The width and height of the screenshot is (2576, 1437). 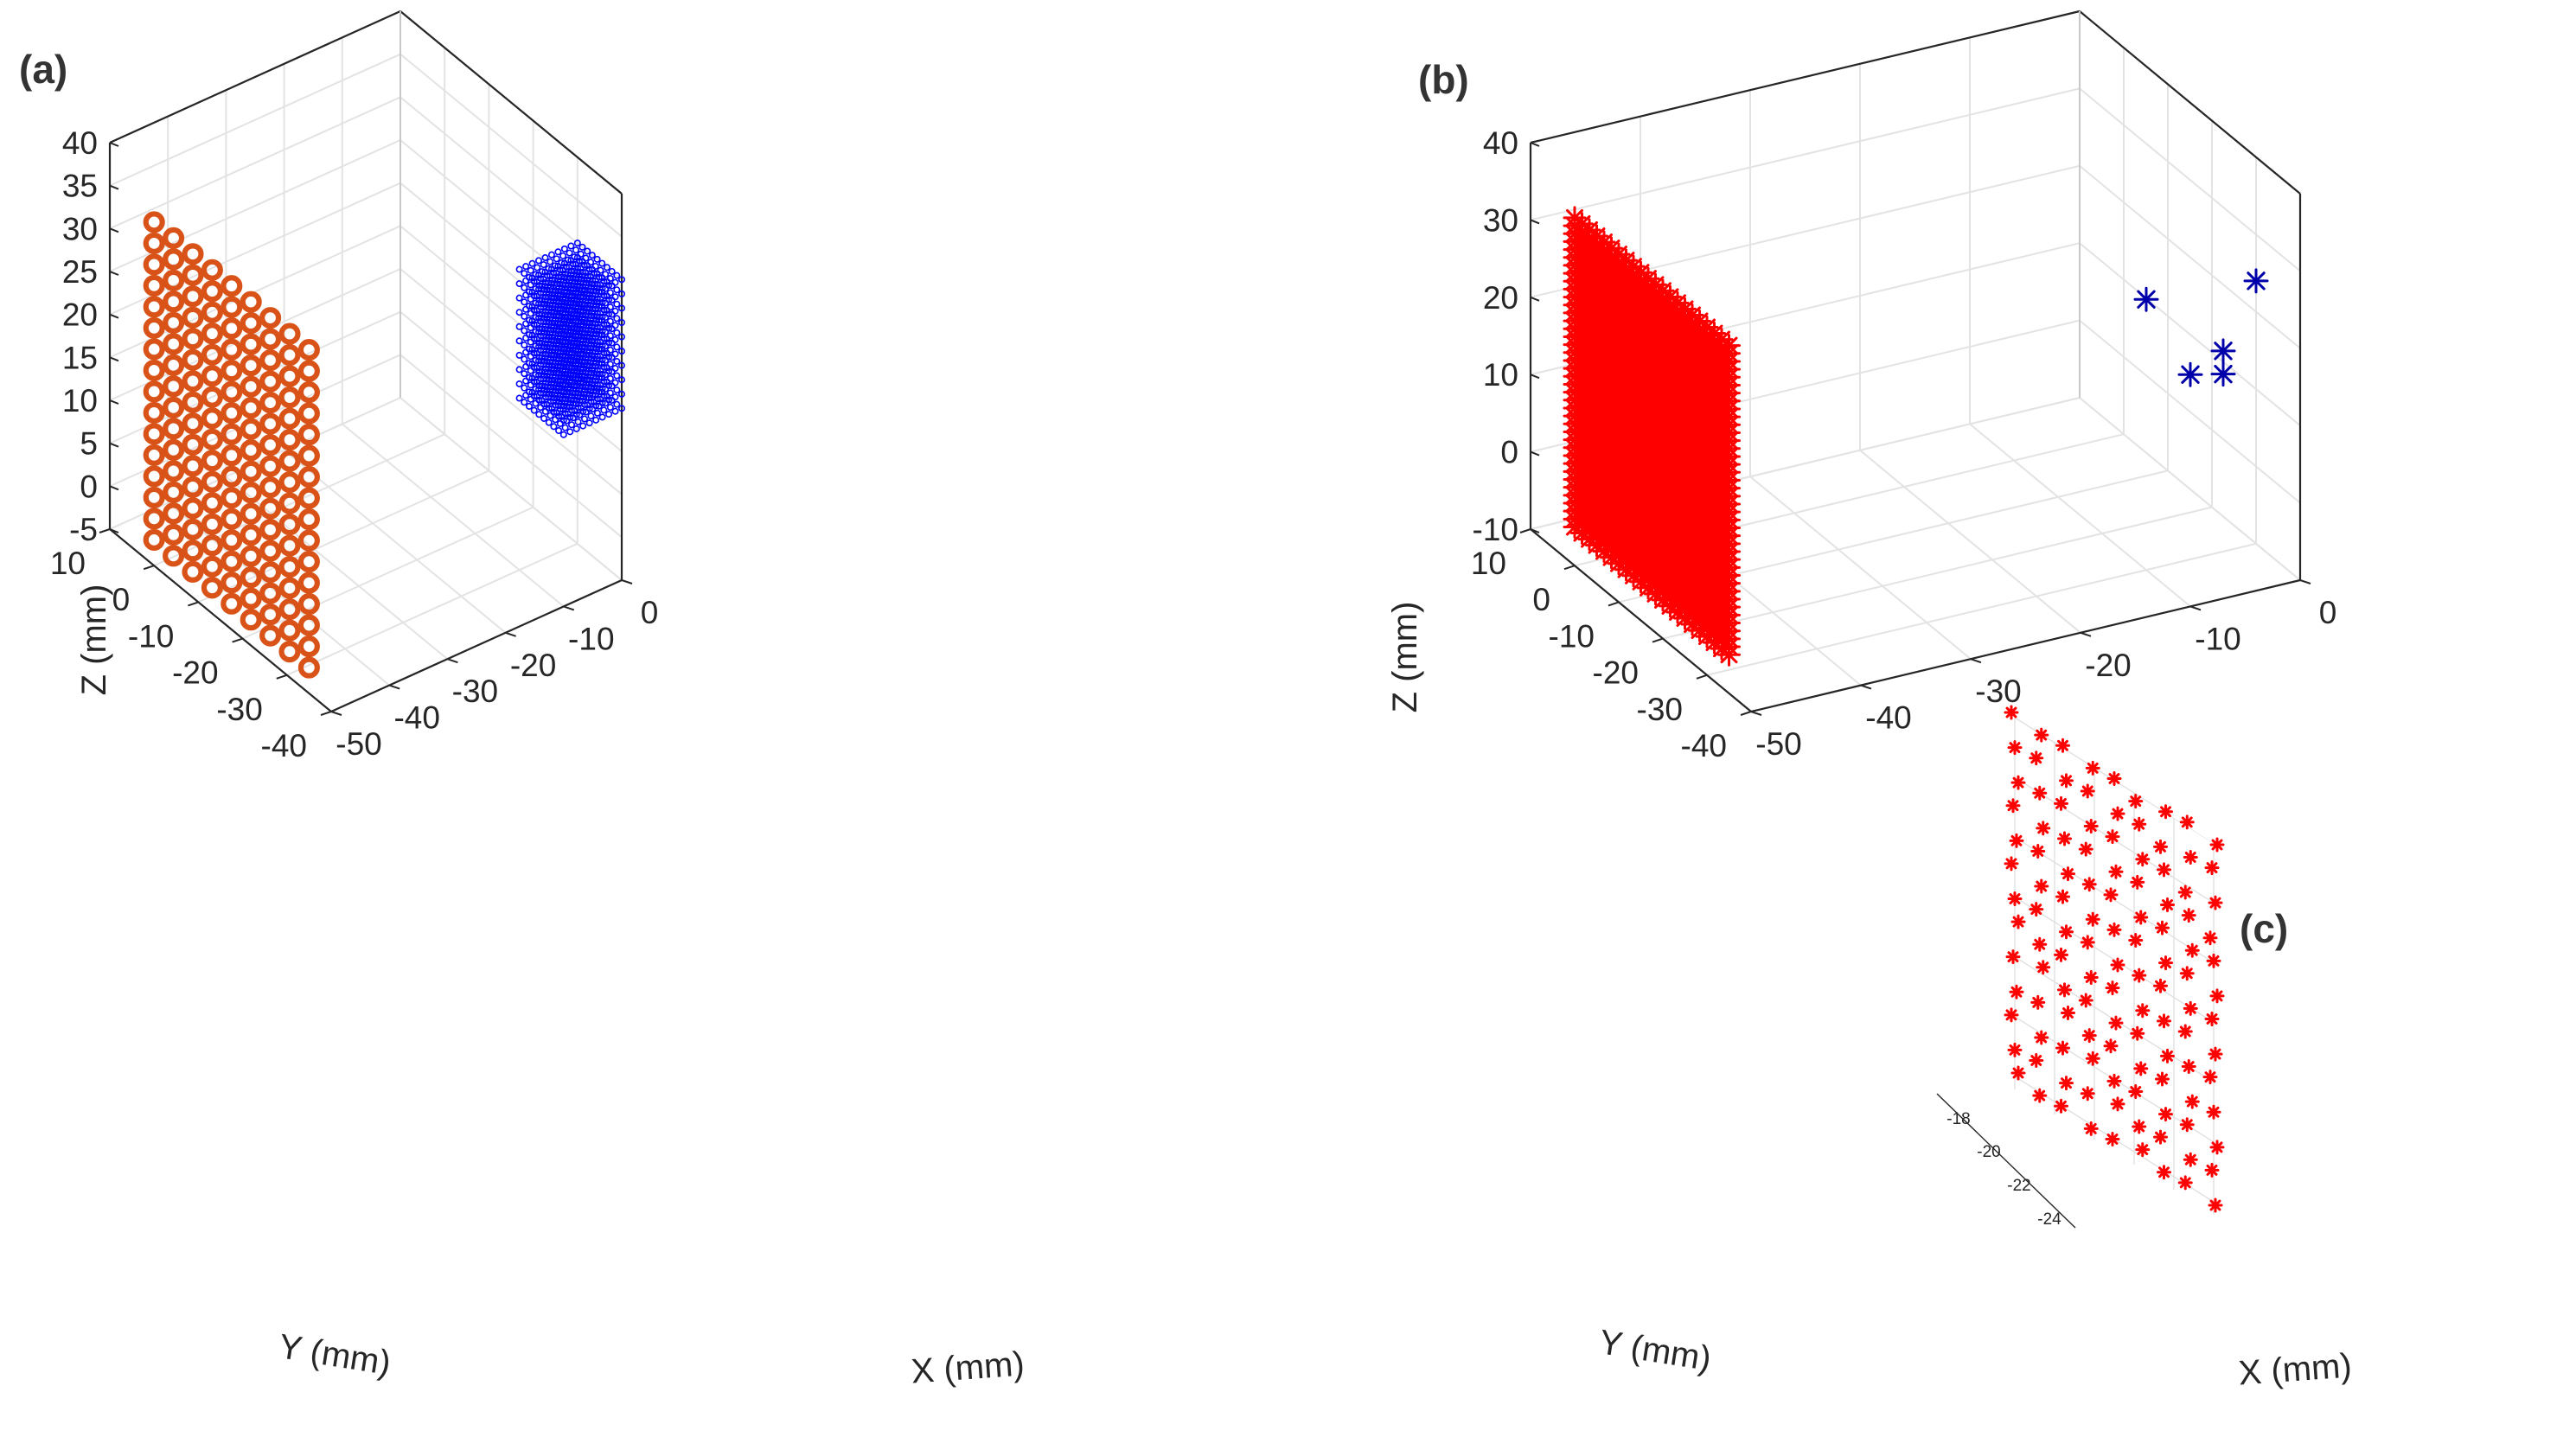 What do you see at coordinates (1982, 609) in the screenshot?
I see `floor-gridline-y` at bounding box center [1982, 609].